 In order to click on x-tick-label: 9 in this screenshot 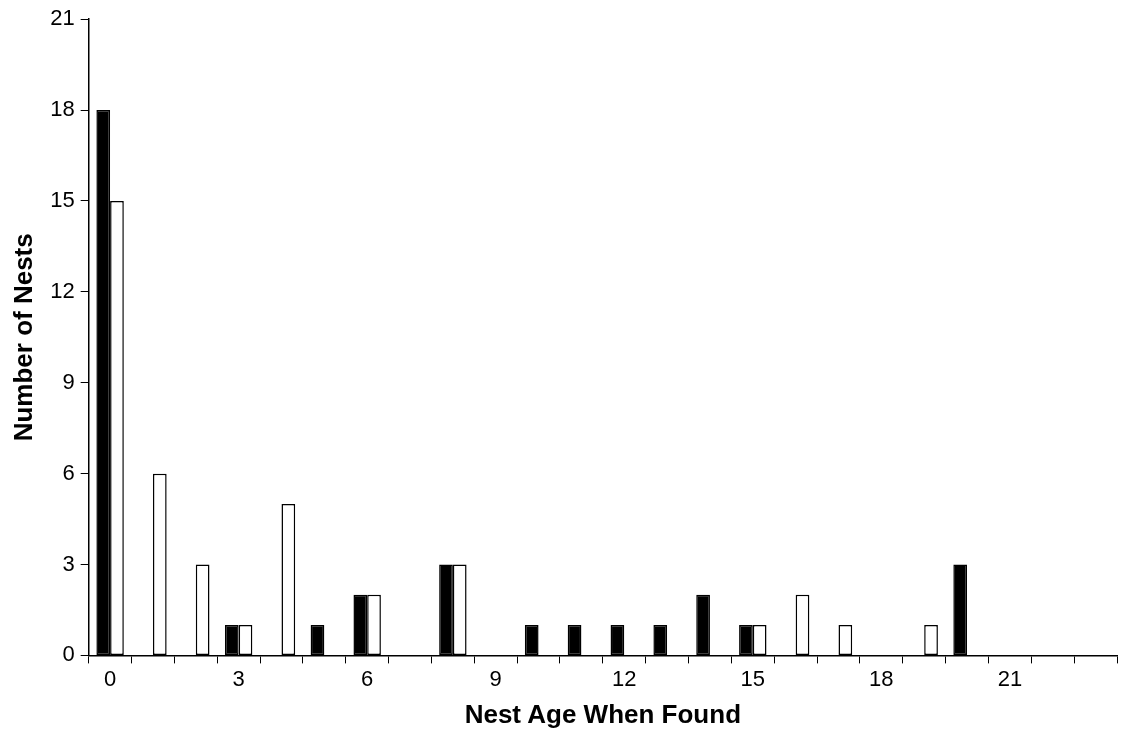, I will do `click(495, 678)`.